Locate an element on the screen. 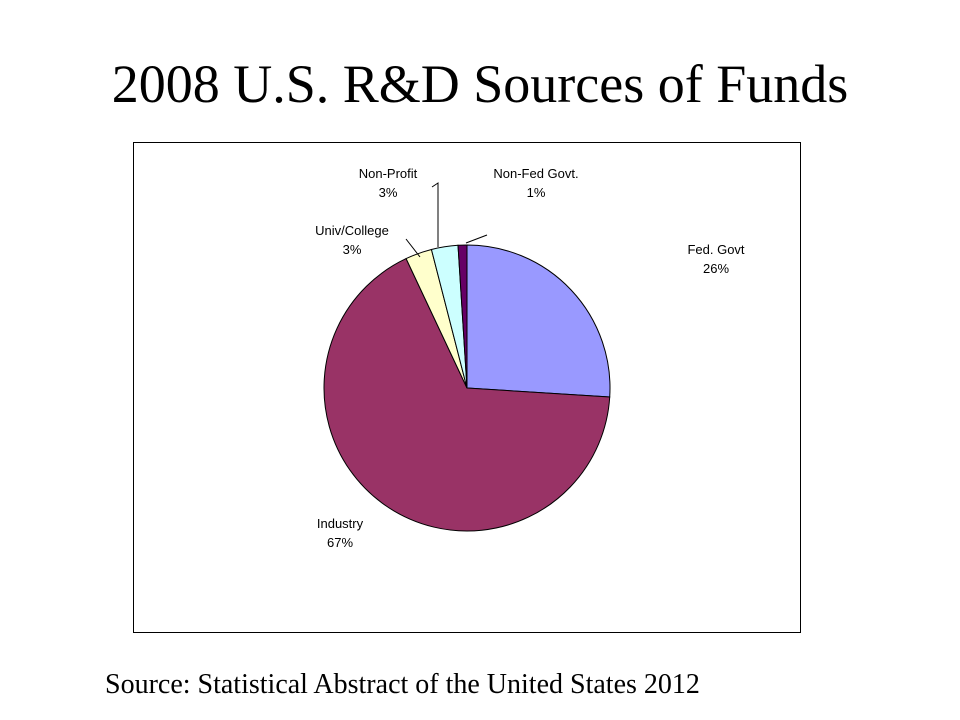 Image resolution: width=960 pixels, height=720 pixels. slice-label-fed-govt: Fed. Govt is located at coordinates (715, 249).